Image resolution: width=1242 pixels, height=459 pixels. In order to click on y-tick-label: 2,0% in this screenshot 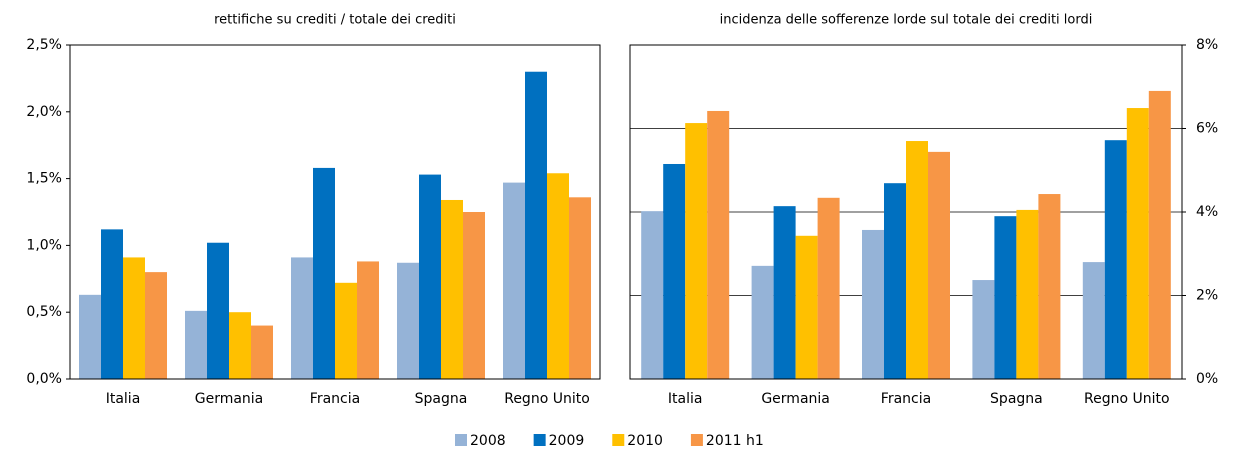, I will do `click(44, 112)`.